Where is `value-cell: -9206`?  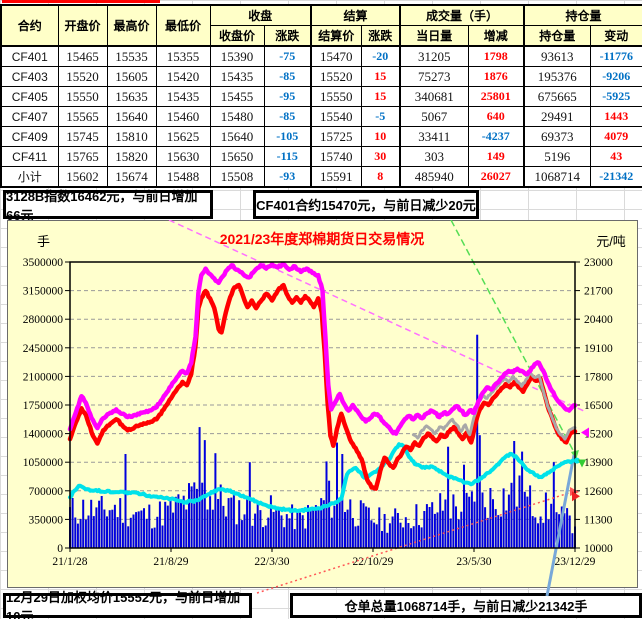
value-cell: -9206 is located at coordinates (615, 76).